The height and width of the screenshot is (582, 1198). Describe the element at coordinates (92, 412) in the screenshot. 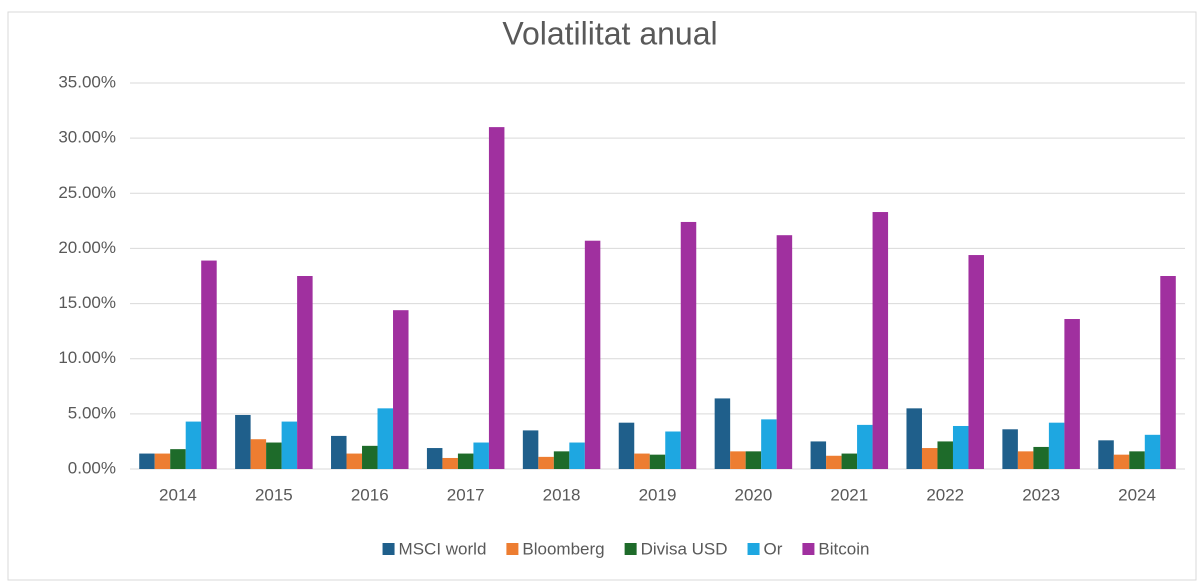

I see `y-tick-label: 5.00%` at that location.